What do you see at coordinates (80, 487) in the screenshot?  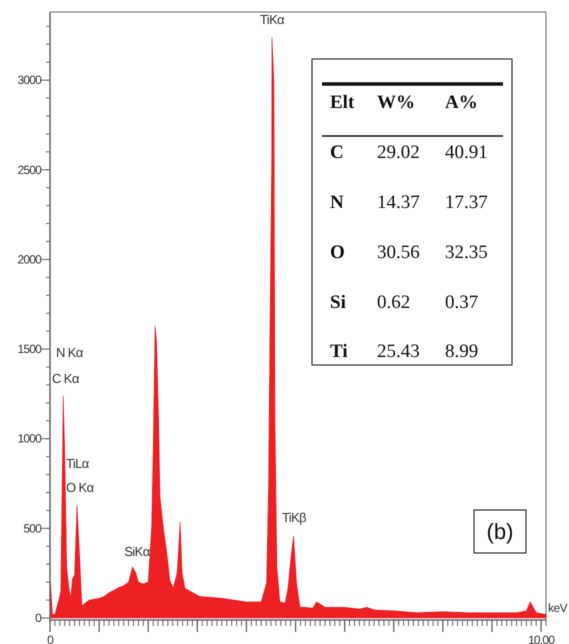 I see `annotation: O Kα` at bounding box center [80, 487].